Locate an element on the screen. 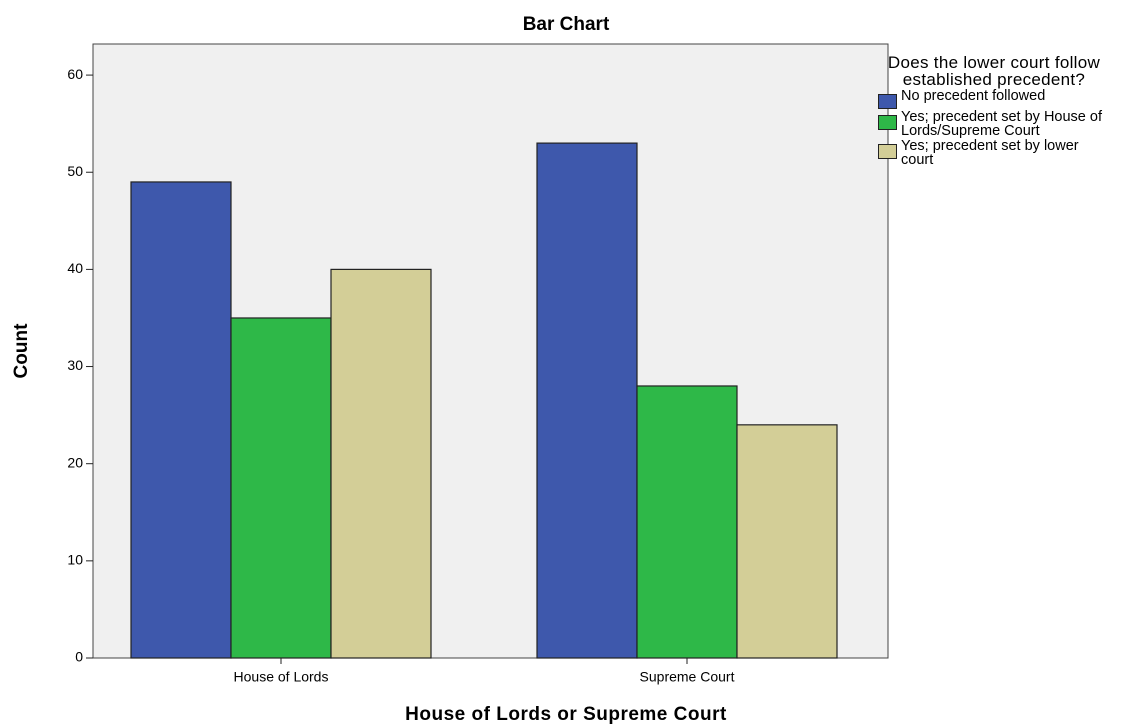 The height and width of the screenshot is (727, 1141). y-tick-label: 30 is located at coordinates (75, 365).